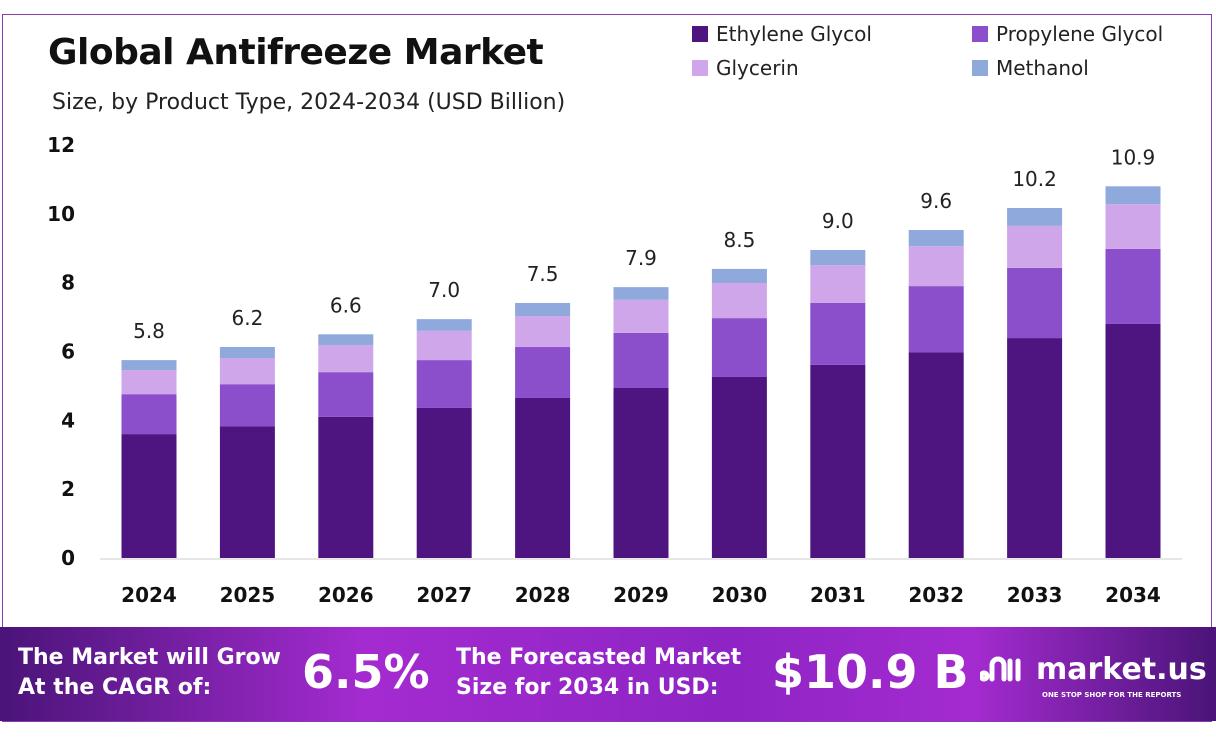 This screenshot has height=740, width=1216. Describe the element at coordinates (936, 595) in the screenshot. I see `x-tick-label: 2032` at that location.